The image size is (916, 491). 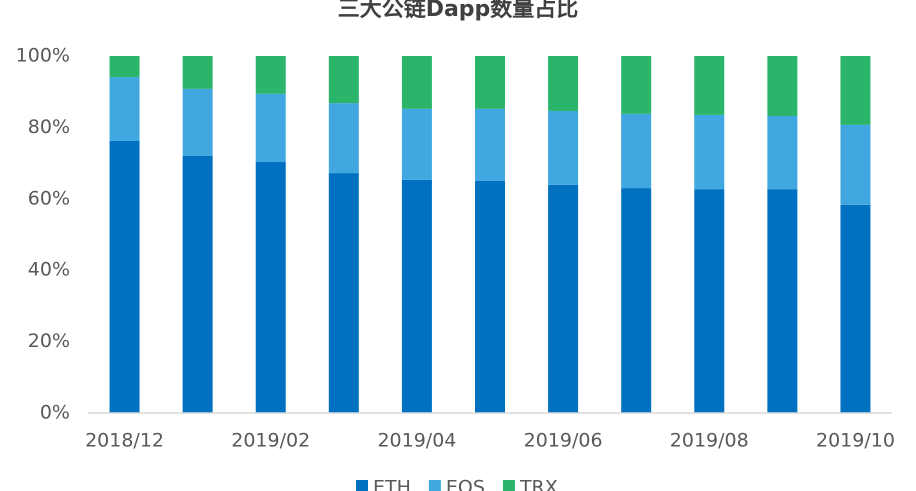 What do you see at coordinates (49, 270) in the screenshot?
I see `y-tick-label: 40%` at bounding box center [49, 270].